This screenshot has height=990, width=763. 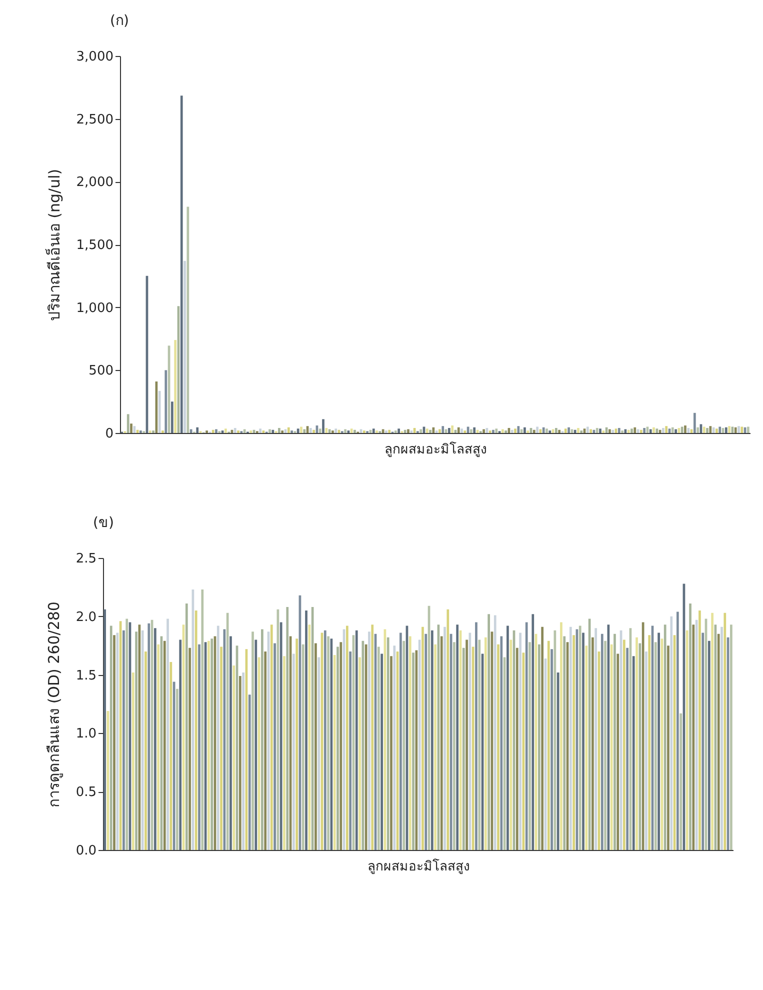 I want to click on y-tick-label: 1,500, so click(x=95, y=245).